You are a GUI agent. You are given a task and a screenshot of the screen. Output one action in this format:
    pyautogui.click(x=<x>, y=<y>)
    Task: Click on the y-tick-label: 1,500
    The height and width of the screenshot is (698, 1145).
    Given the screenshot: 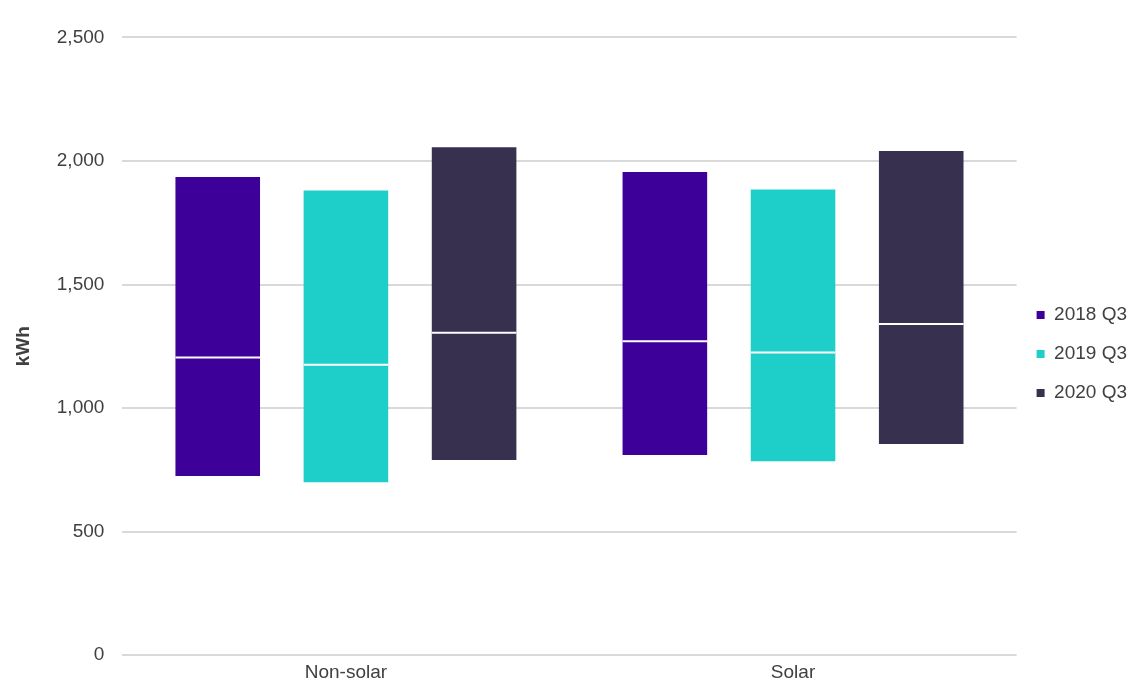 What is the action you would take?
    pyautogui.click(x=80, y=283)
    